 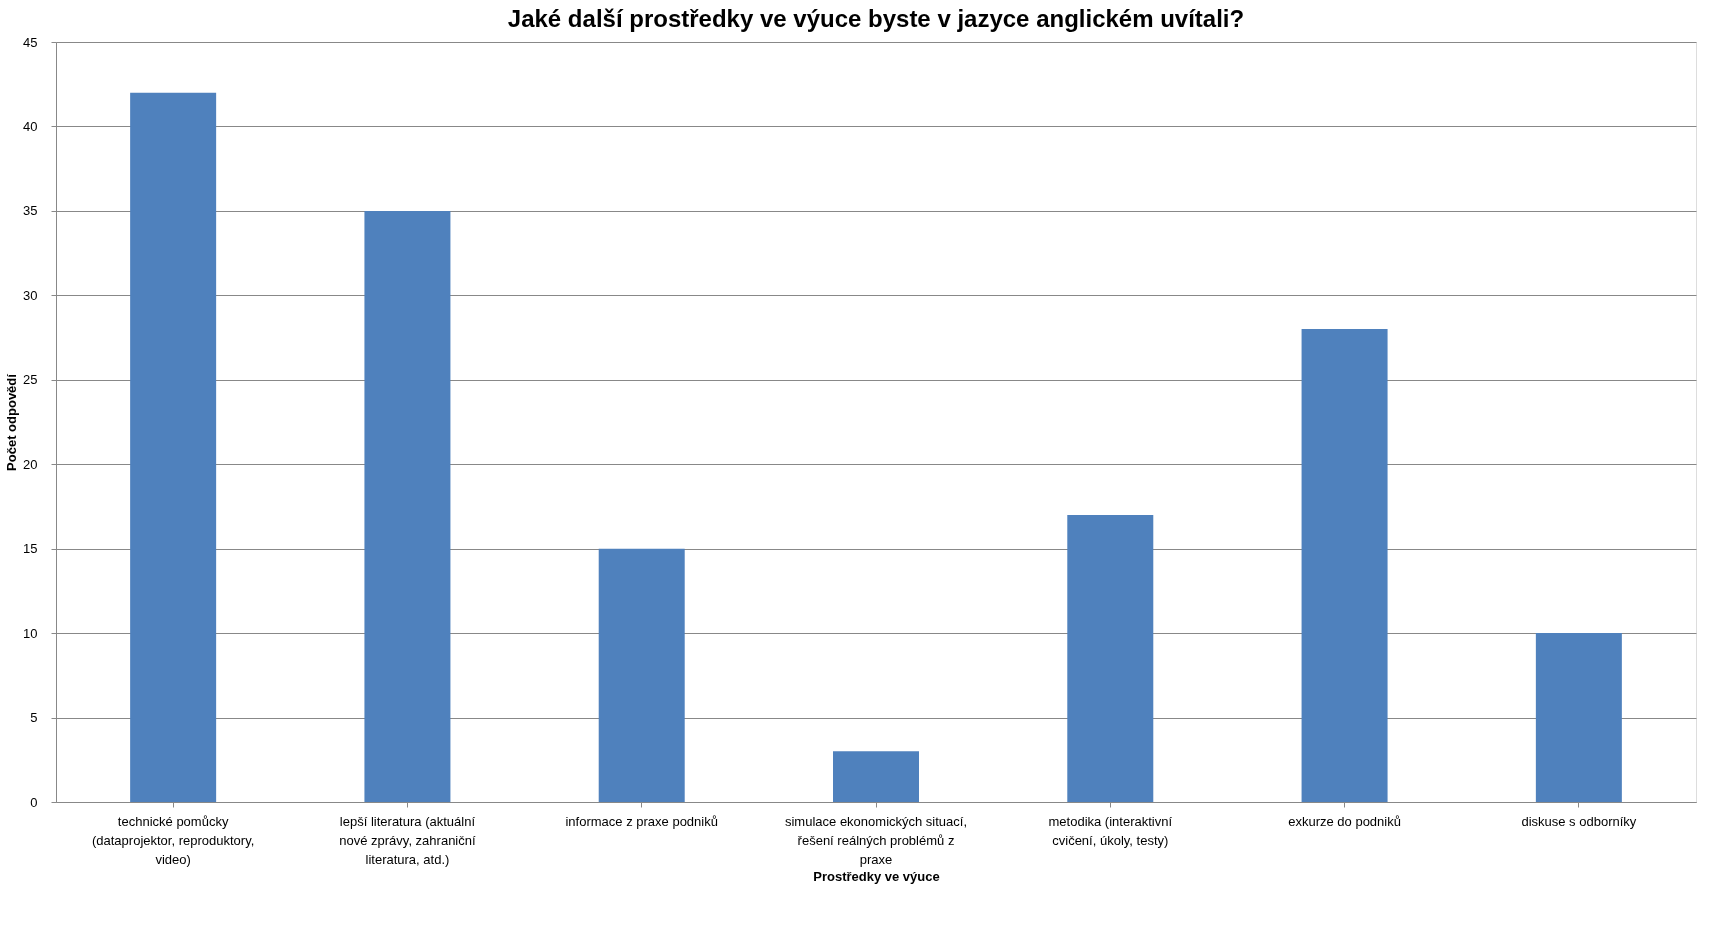 What do you see at coordinates (30, 211) in the screenshot?
I see `y-tick-label: 35` at bounding box center [30, 211].